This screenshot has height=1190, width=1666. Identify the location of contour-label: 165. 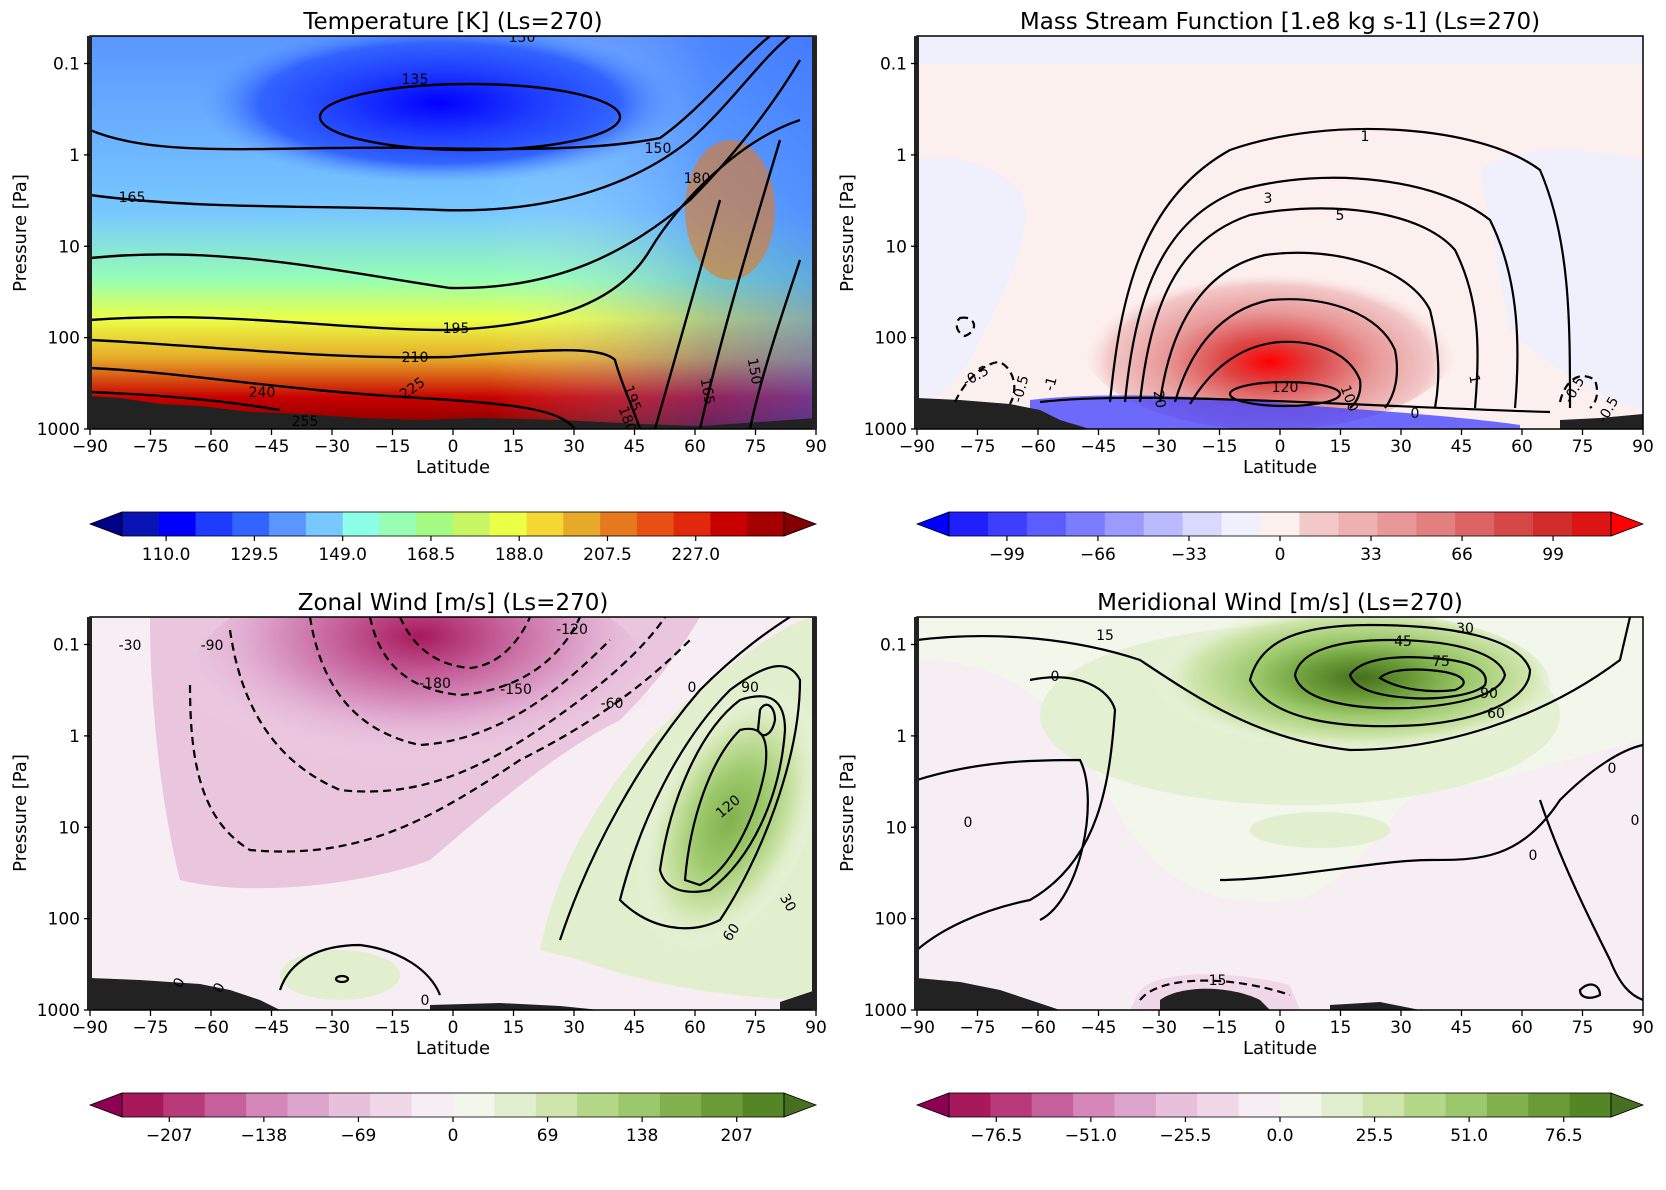
(132, 198).